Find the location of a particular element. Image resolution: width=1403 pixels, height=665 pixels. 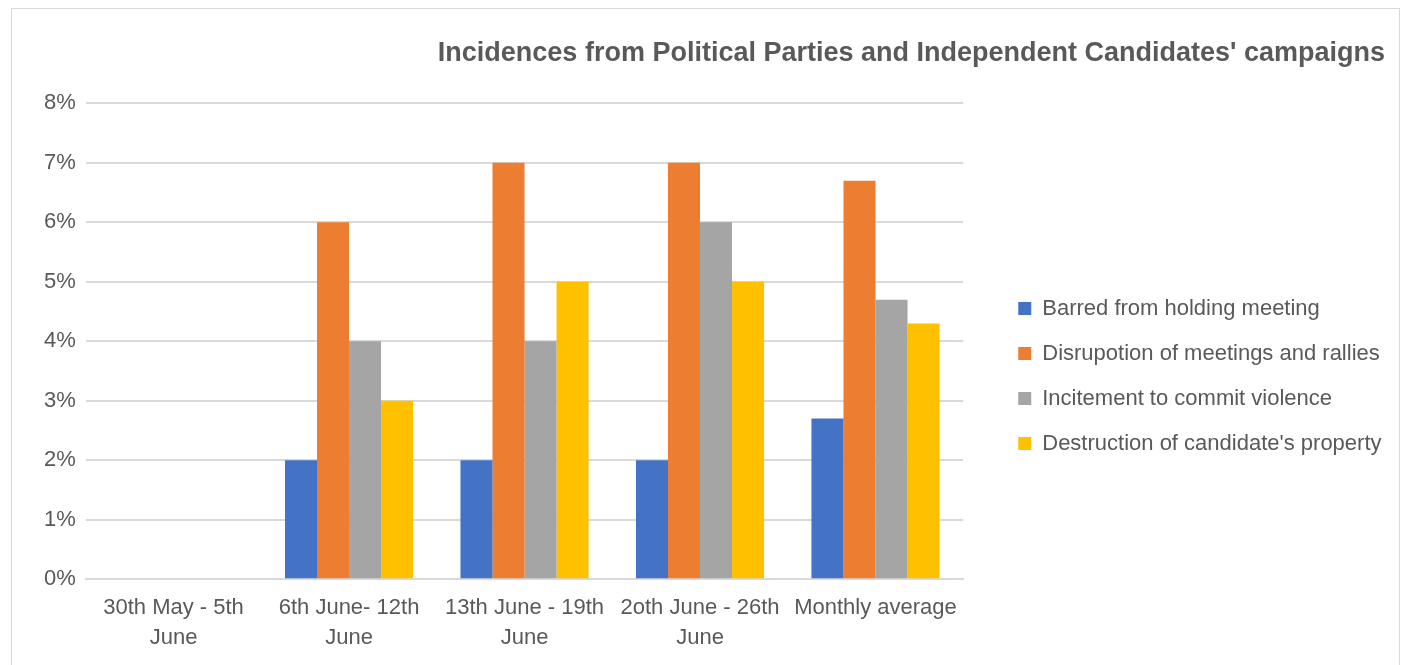

legend-label: Barred from holding meeting is located at coordinates (1181, 307).